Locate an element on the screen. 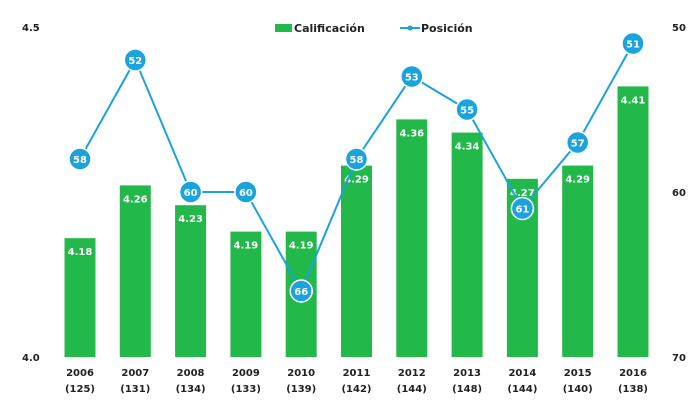  legend: Calificación Posición is located at coordinates (374, 28).